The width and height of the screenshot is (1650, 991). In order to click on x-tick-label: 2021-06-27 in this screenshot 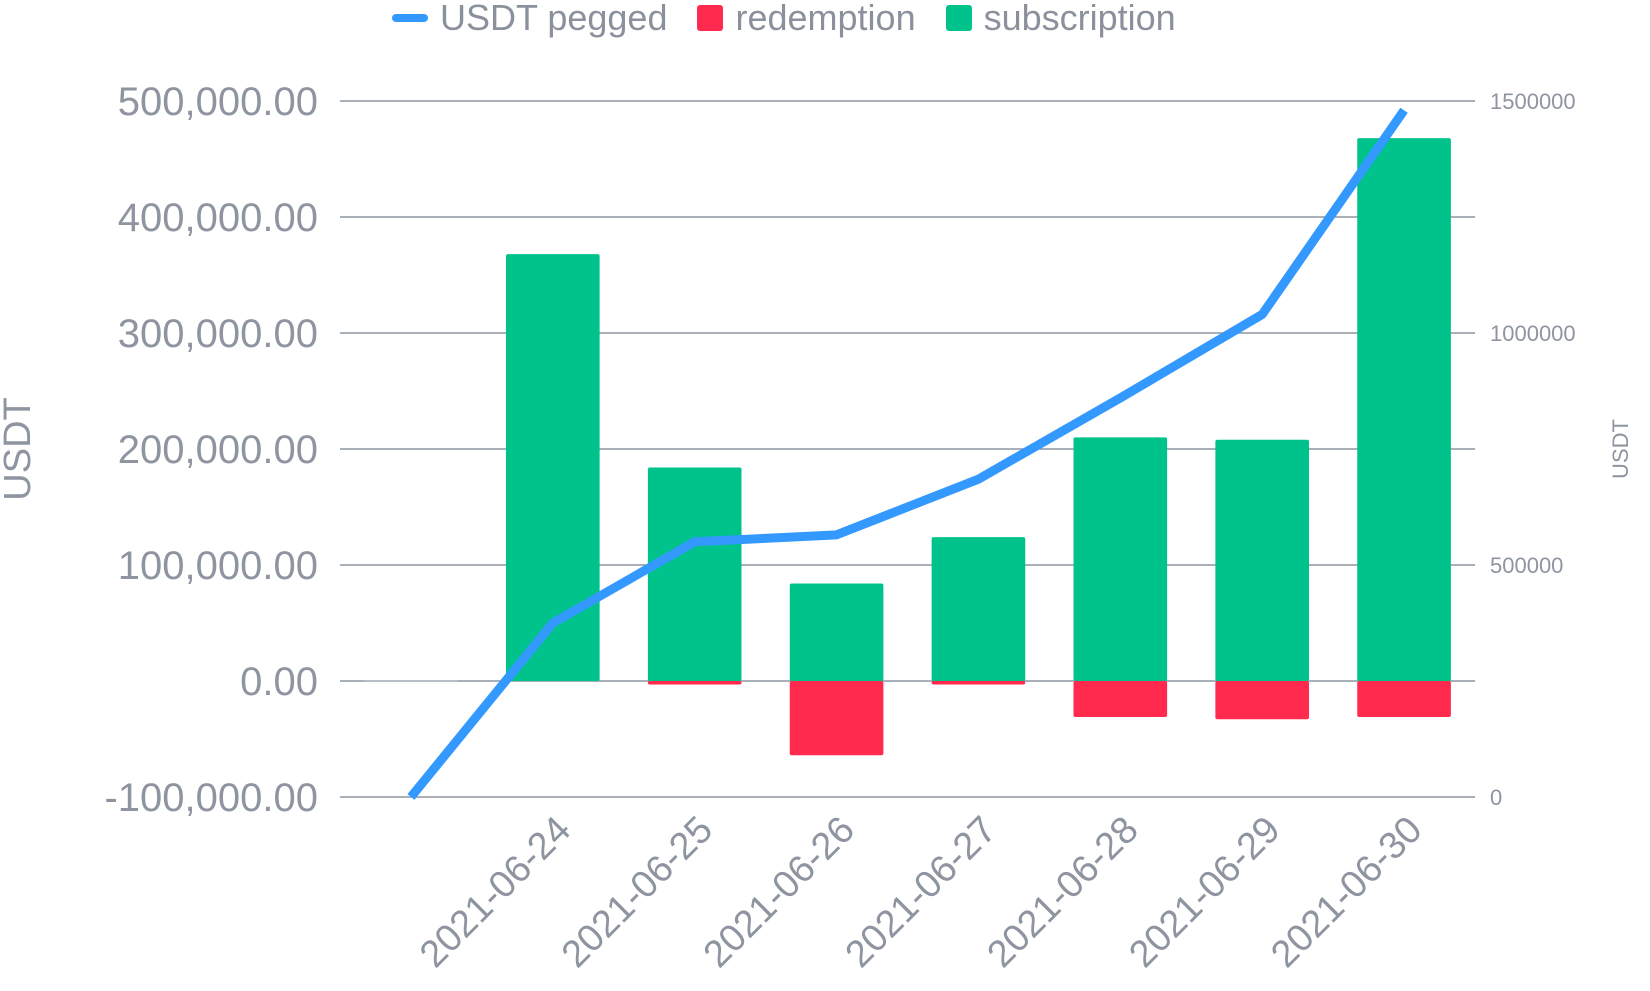, I will do `click(921, 892)`.